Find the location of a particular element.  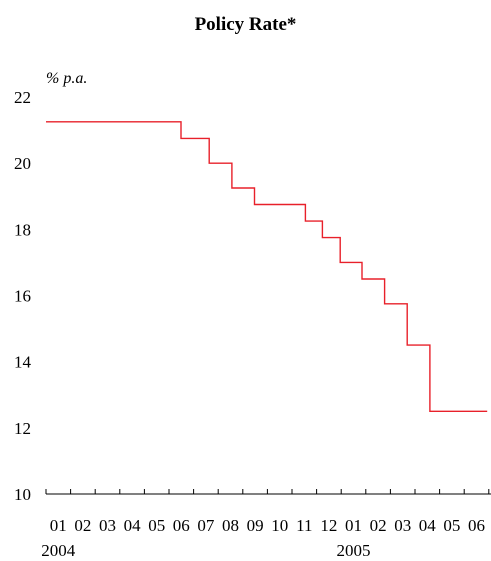

y-tick-label: 10 is located at coordinates (22, 494).